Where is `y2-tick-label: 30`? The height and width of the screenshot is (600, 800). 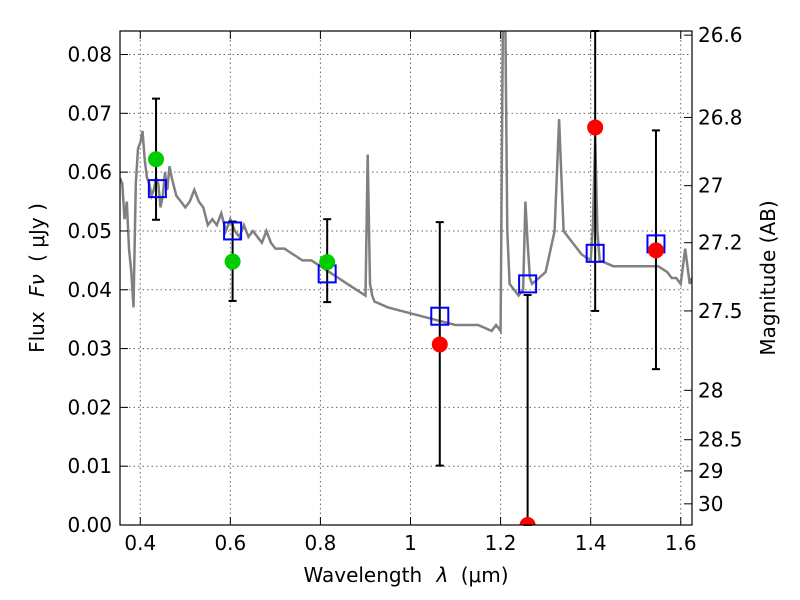
y2-tick-label: 30 is located at coordinates (710, 504).